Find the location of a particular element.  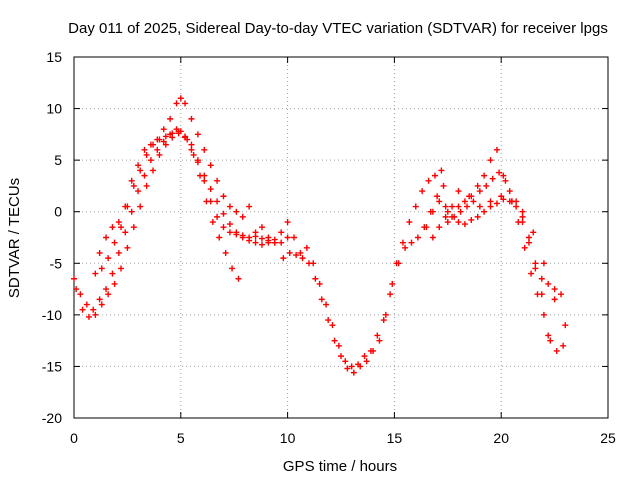

x-tick-label: 20 is located at coordinates (501, 438).